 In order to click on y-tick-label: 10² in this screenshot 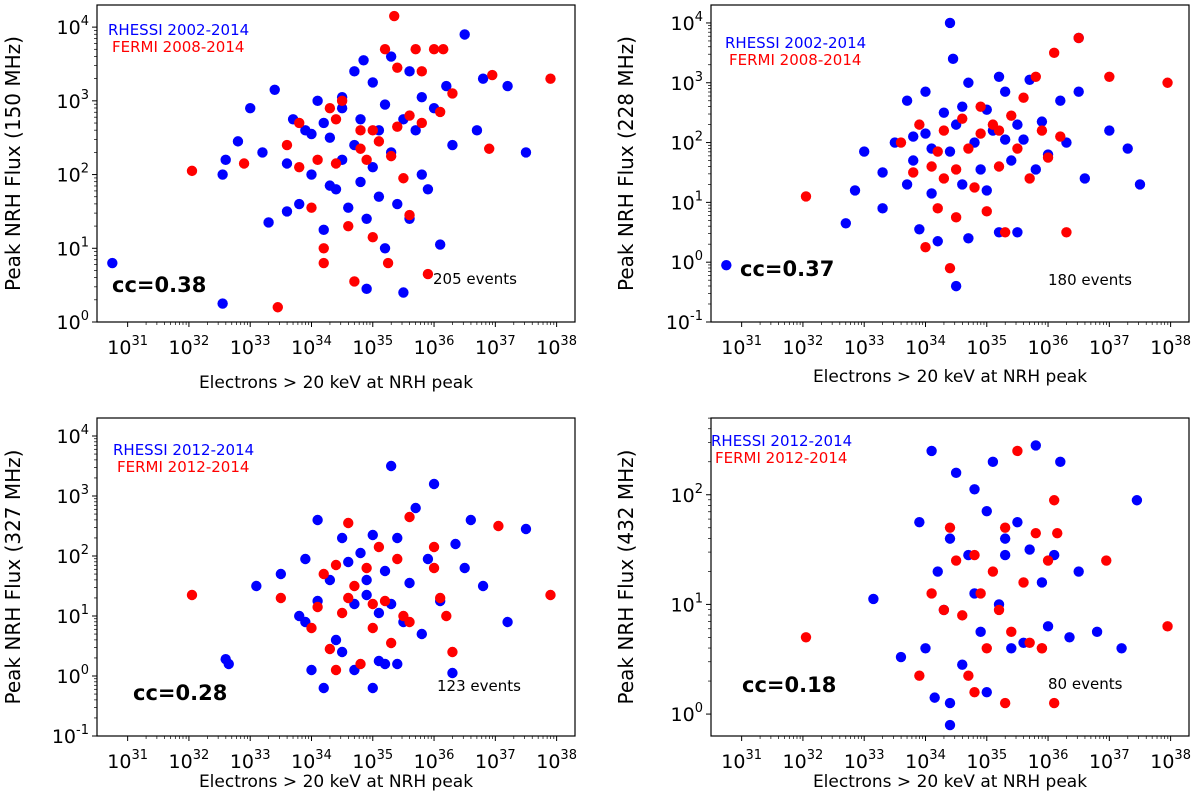, I will do `click(687, 494)`.